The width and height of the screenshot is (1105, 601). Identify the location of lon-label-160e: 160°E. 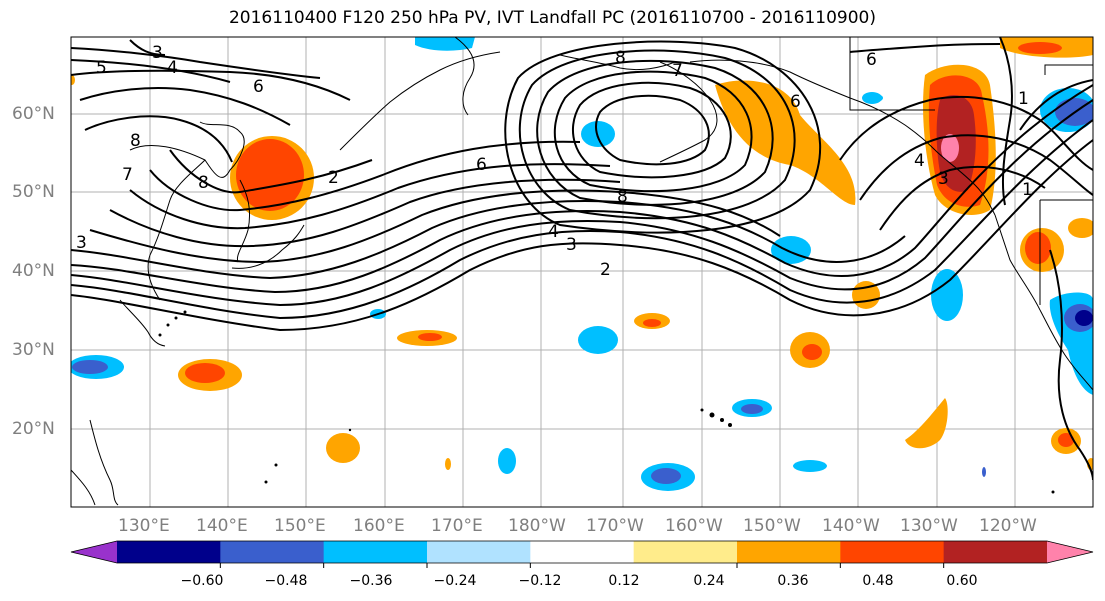
(379, 526).